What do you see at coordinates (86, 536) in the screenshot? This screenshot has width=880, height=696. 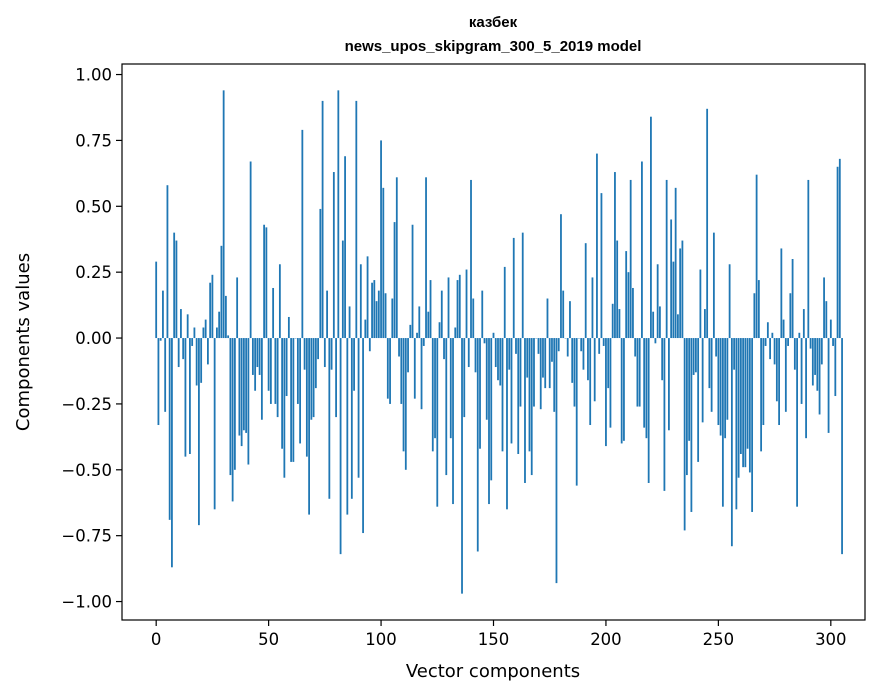 I see `y-tick-label: −0.75` at bounding box center [86, 536].